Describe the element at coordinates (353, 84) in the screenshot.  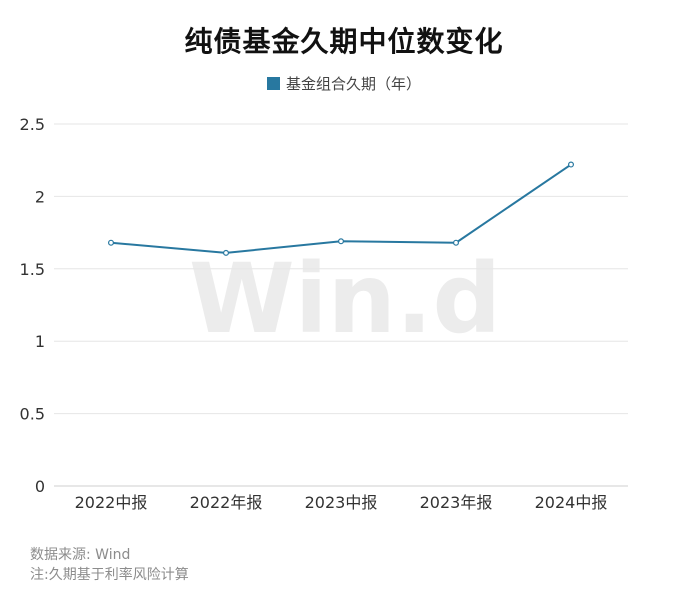
I see `legend-label: 基金组合久期（年）` at that location.